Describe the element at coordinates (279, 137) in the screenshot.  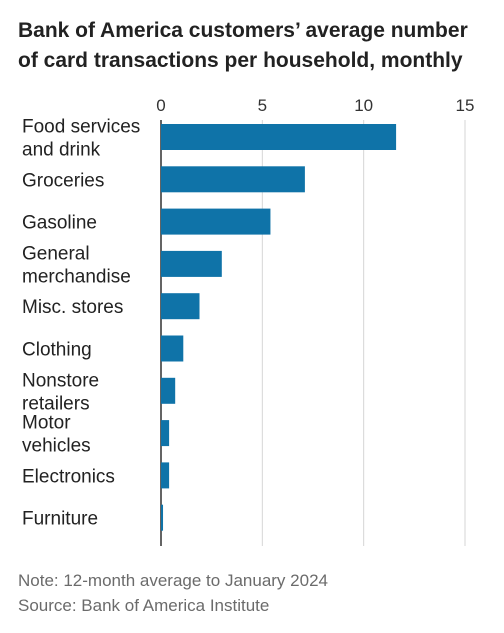
I see `bar-food-services-and-drink` at that location.